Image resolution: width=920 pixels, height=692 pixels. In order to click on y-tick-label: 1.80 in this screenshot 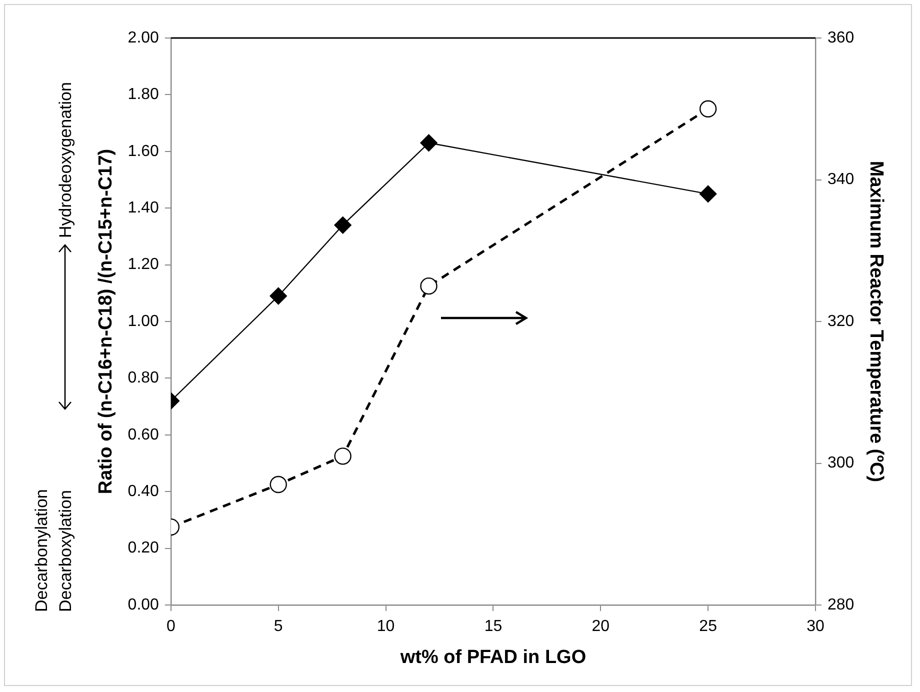, I will do `click(144, 95)`.